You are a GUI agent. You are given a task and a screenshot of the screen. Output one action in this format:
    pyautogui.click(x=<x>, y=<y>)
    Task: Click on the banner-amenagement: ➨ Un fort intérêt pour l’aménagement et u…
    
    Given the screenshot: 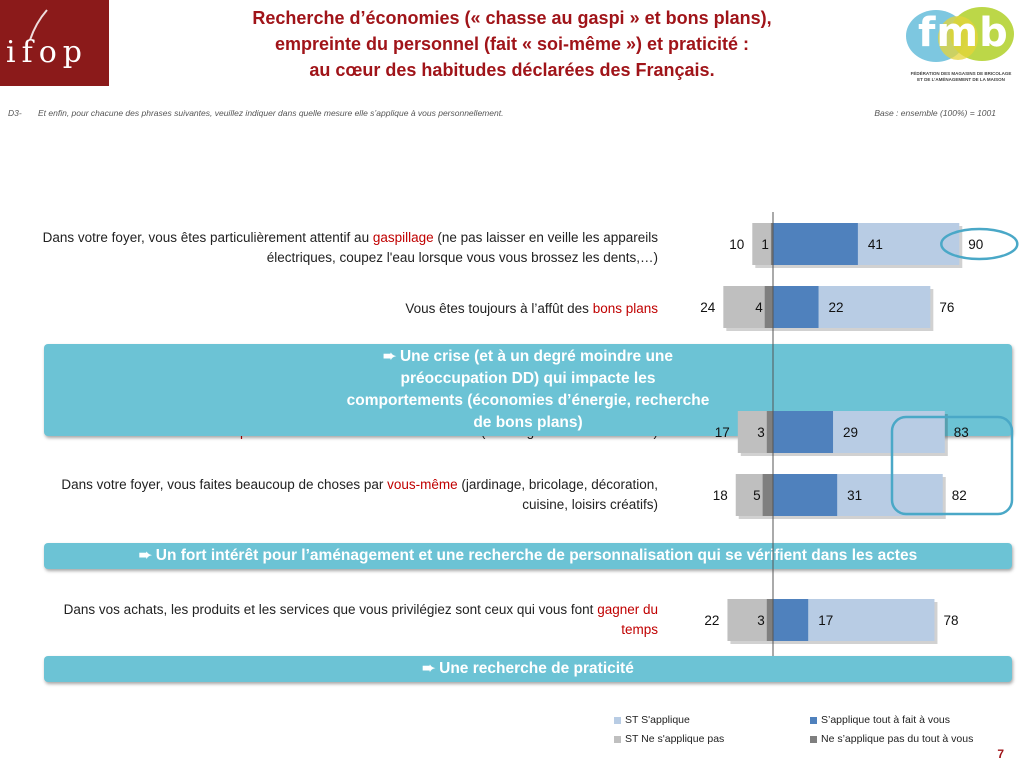 What is the action you would take?
    pyautogui.click(x=528, y=556)
    